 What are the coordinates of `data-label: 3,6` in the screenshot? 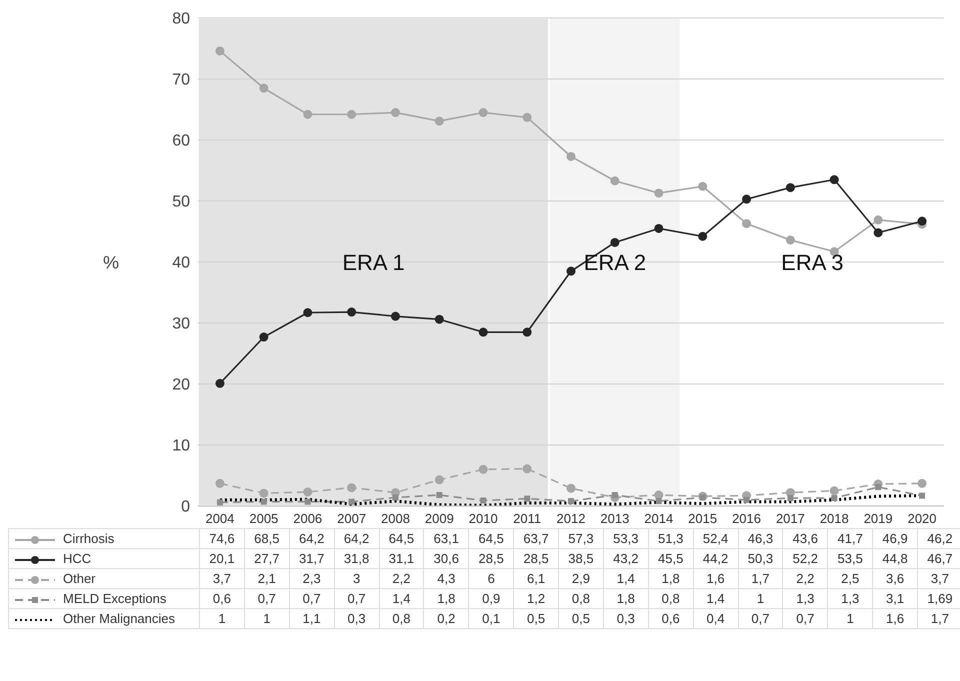 It's located at (895, 578).